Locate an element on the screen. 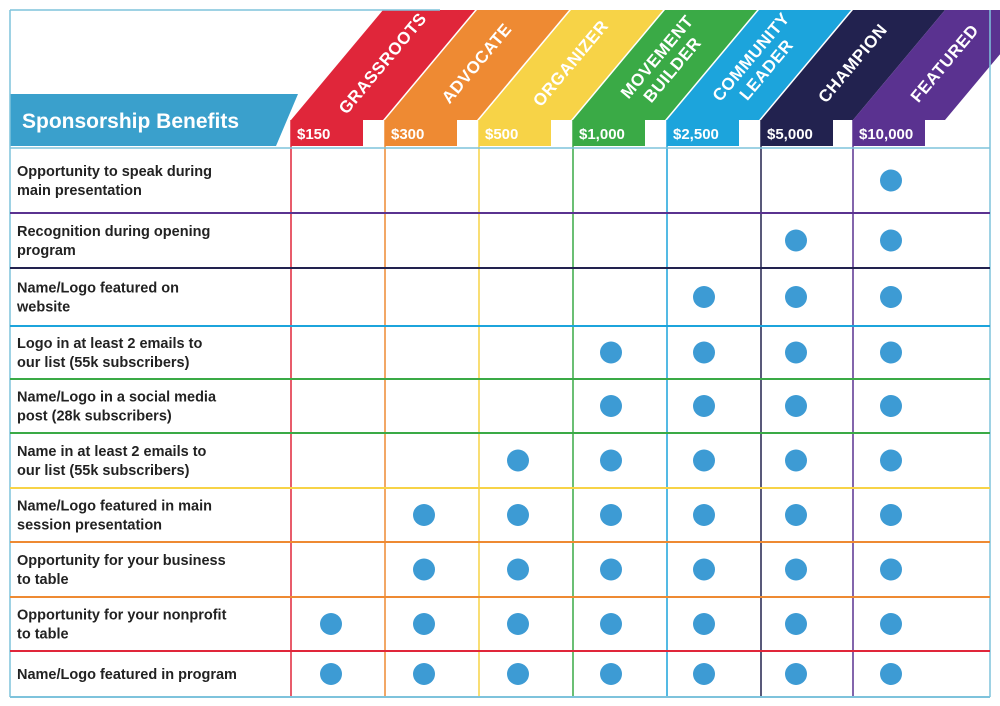 This screenshot has width=1000, height=706. tier-price: $300 is located at coordinates (407, 134).